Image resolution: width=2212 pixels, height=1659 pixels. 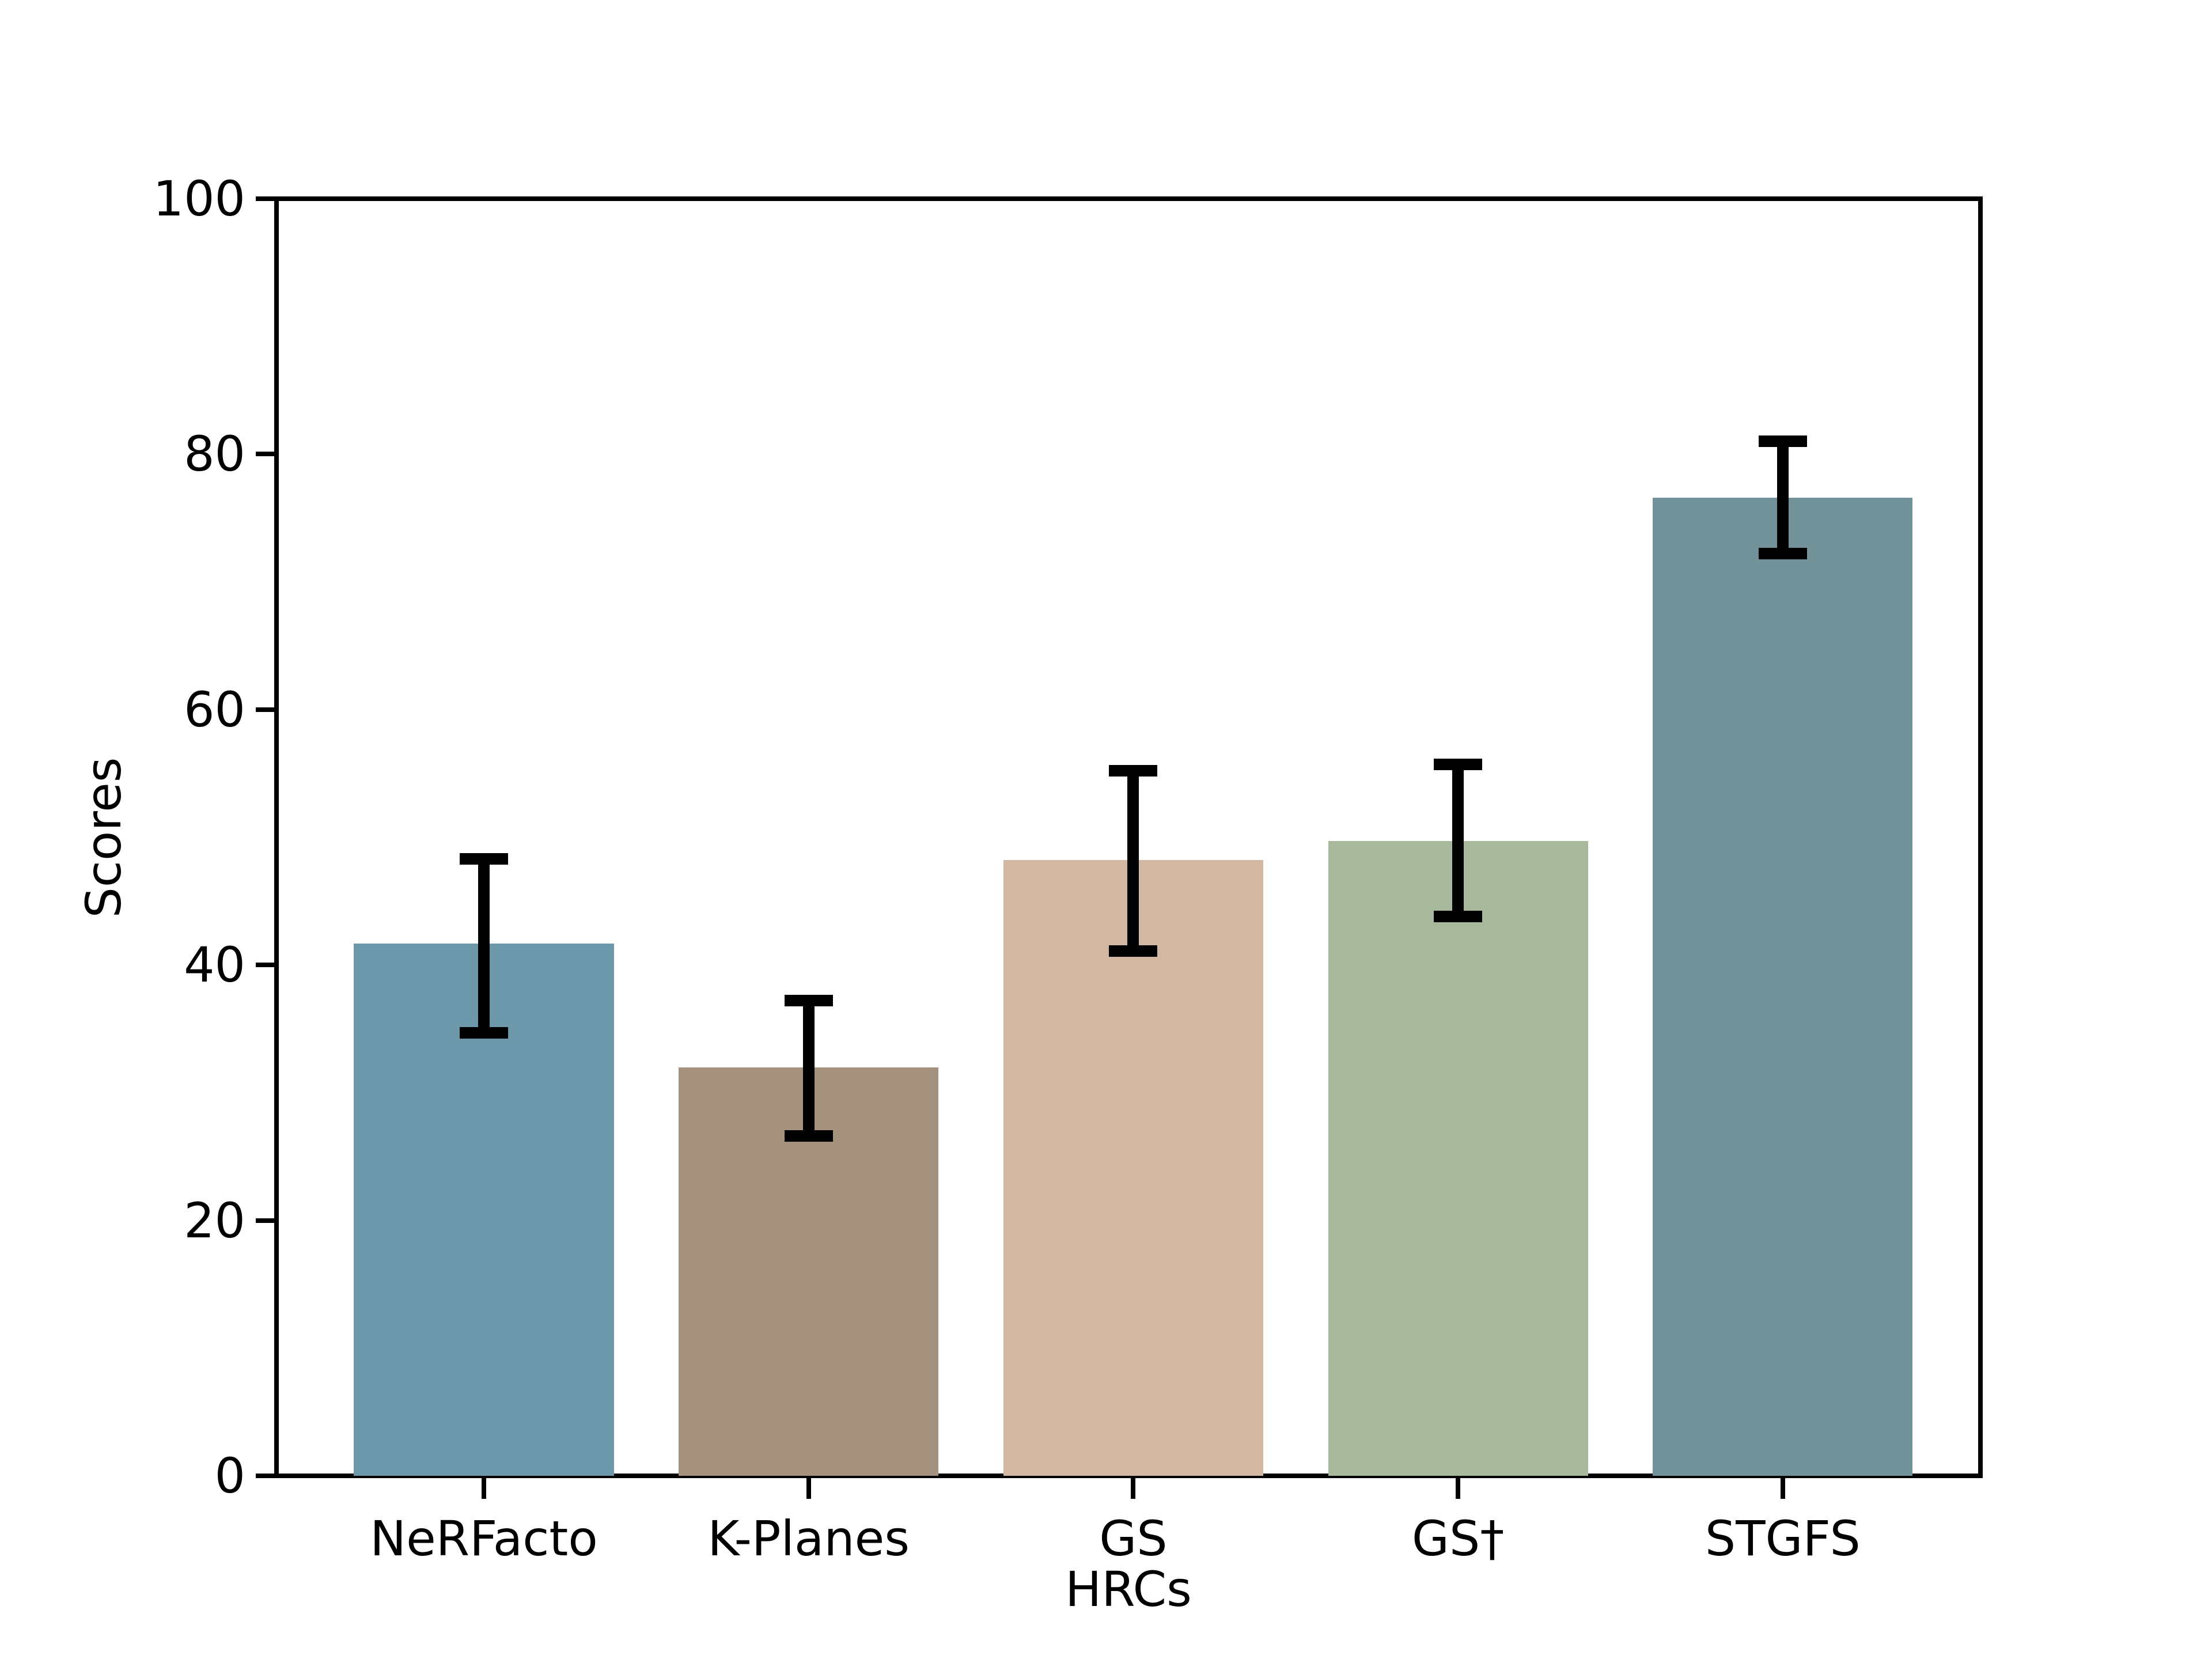 I want to click on y-tick-label: 60, so click(x=214, y=709).